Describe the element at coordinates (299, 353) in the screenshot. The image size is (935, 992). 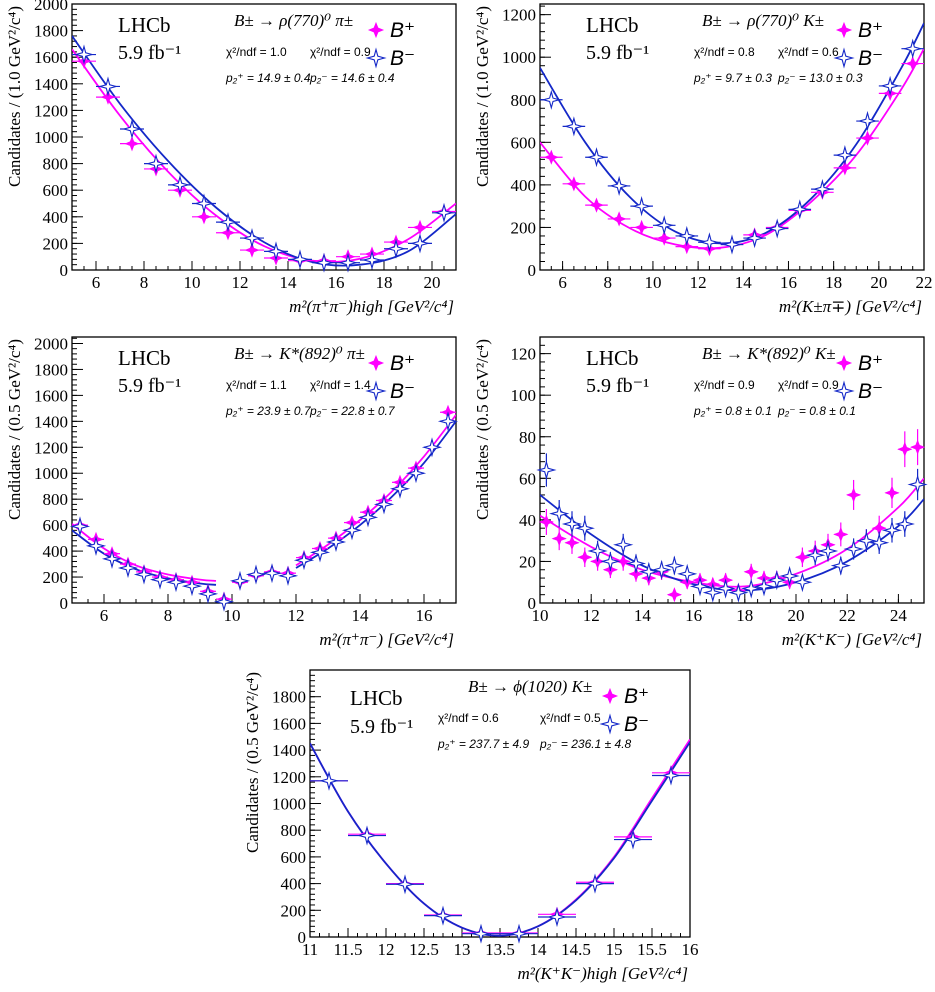
I see `decay-label: B± → K*(892)⁰ π±` at that location.